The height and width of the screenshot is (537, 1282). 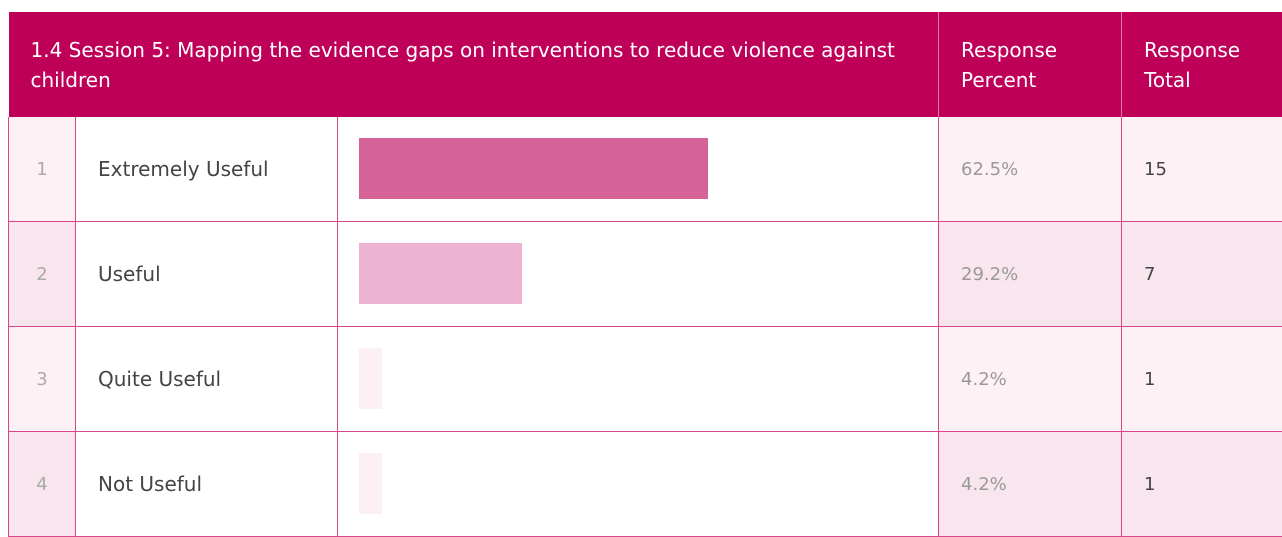 I want to click on row-total: 15, so click(x=1202, y=169).